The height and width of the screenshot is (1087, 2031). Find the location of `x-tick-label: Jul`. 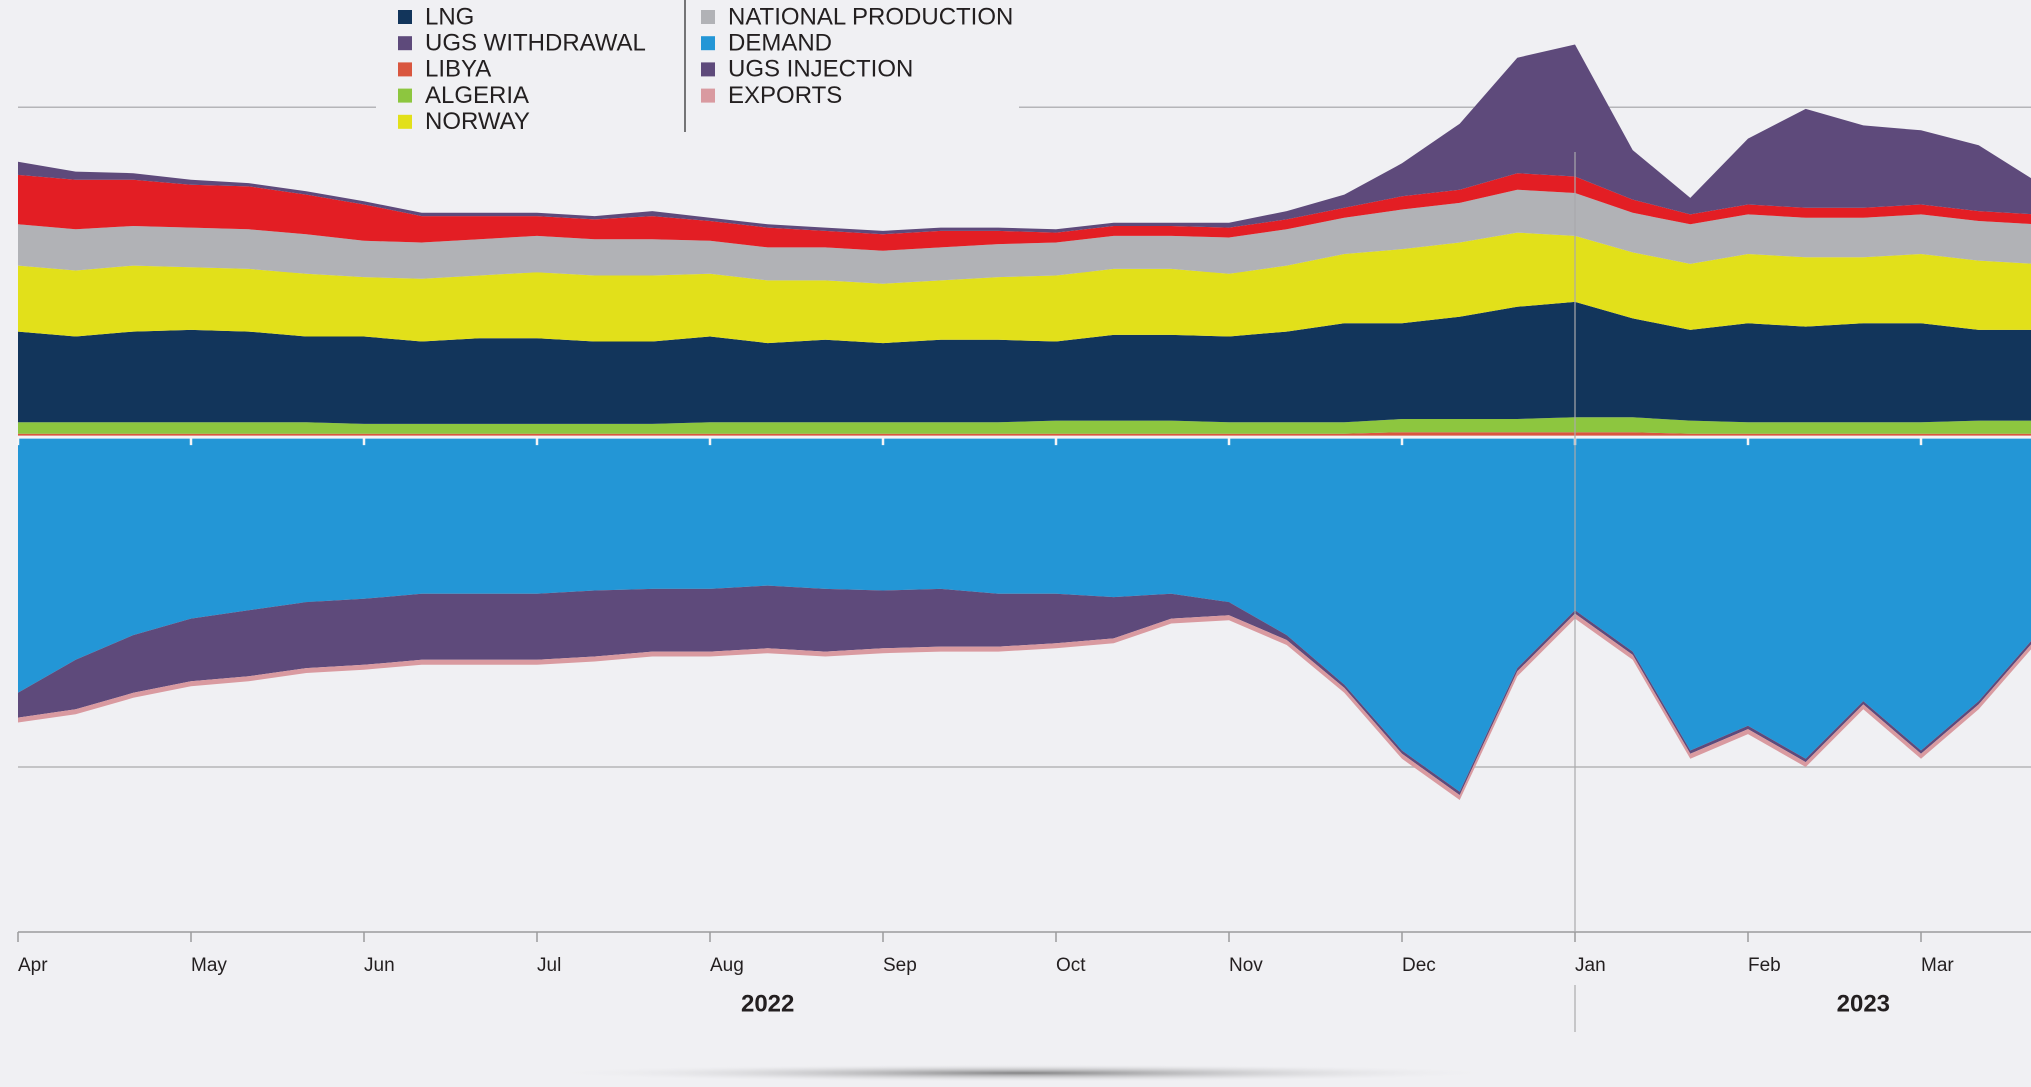

x-tick-label: Jul is located at coordinates (549, 965).